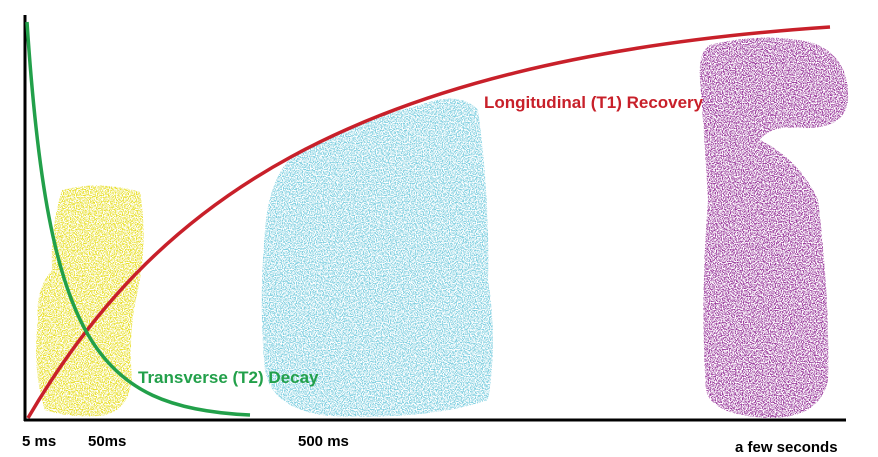 Image resolution: width=878 pixels, height=457 pixels. I want to click on axis-label: 5 ms, so click(39, 441).